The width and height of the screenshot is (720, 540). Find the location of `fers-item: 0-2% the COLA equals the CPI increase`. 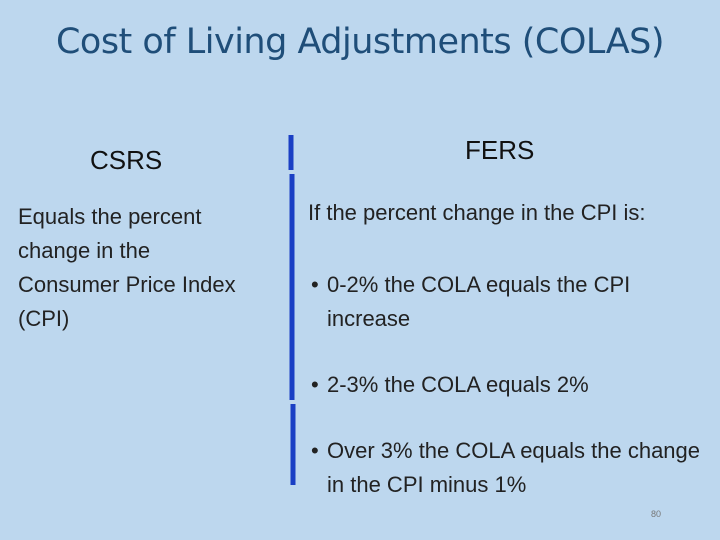

fers-item: 0-2% the COLA equals the CPI increase is located at coordinates (504, 302).